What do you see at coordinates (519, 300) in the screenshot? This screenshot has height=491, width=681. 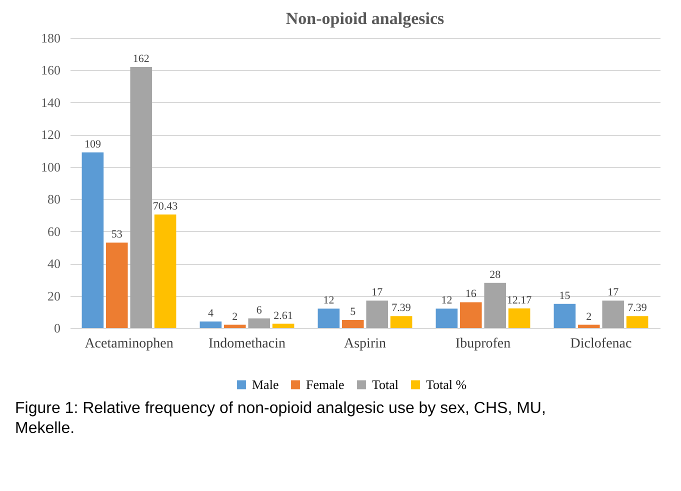 I see `data-label: 12.17` at bounding box center [519, 300].